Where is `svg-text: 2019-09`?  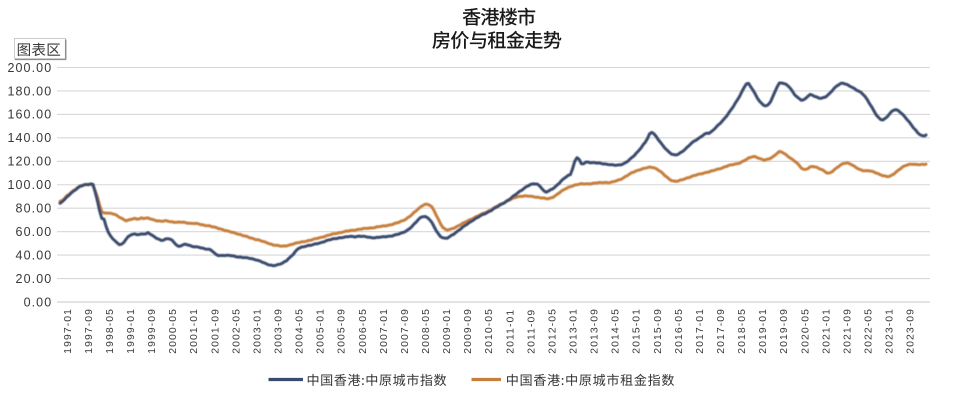
svg-text: 2019-09 is located at coordinates (784, 331).